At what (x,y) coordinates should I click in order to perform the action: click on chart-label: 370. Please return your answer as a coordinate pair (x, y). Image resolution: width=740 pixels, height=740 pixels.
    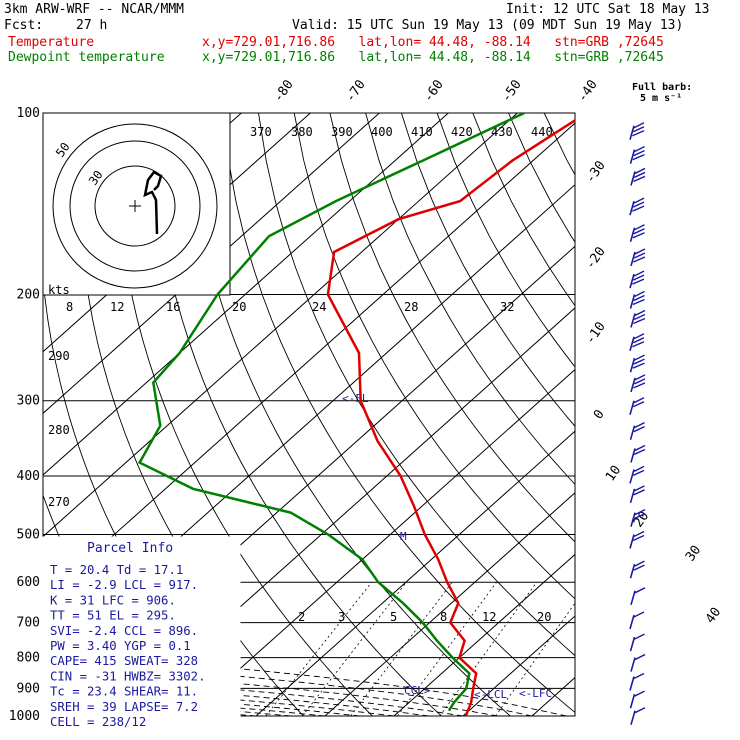
    Looking at the image, I should click on (261, 132).